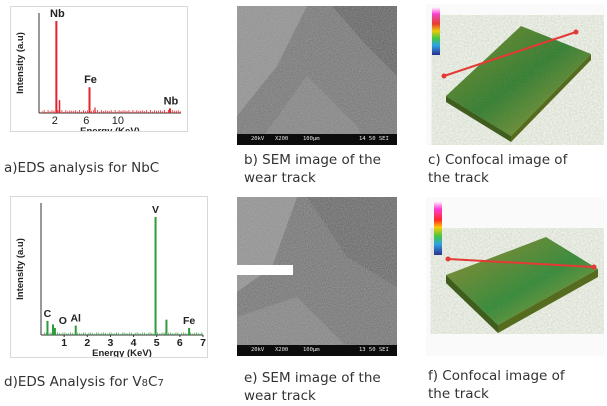 This screenshot has width=607, height=406. I want to click on caption-b-line2: wear track, so click(280, 178).